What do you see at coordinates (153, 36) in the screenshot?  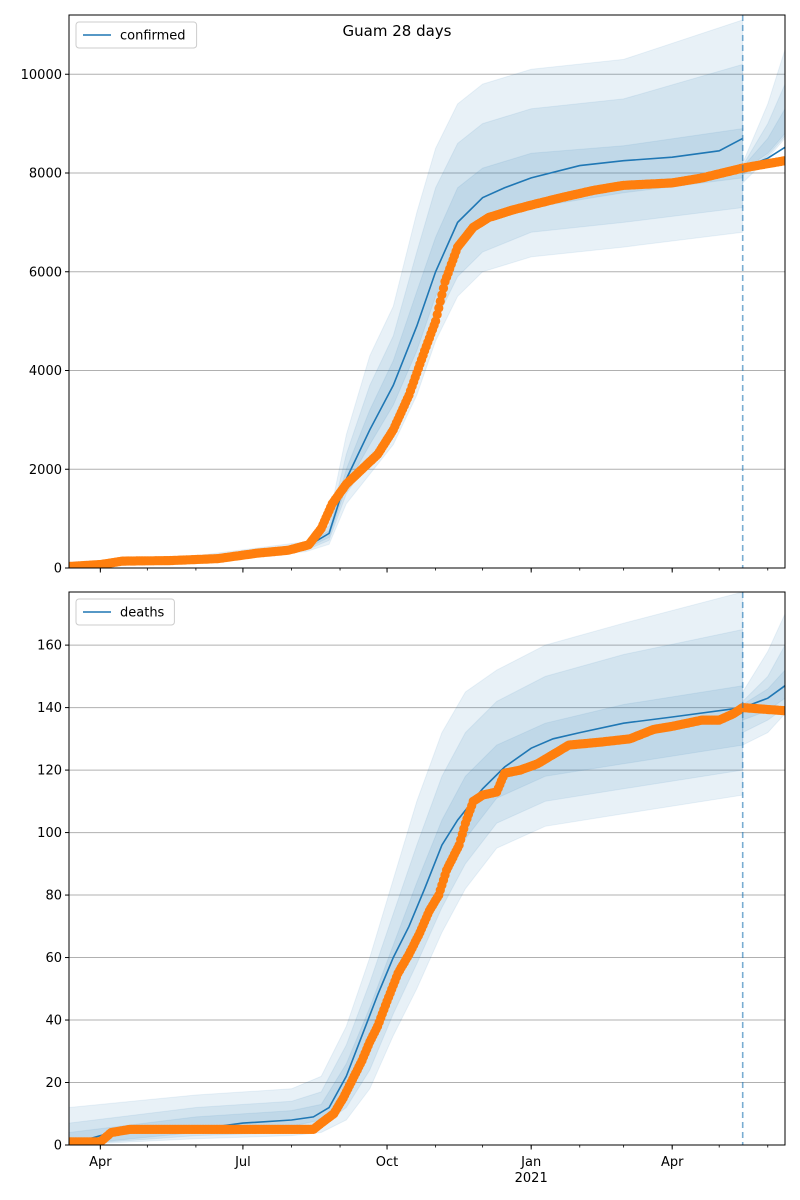 I see `confirmed-legend-label: confirmed` at bounding box center [153, 36].